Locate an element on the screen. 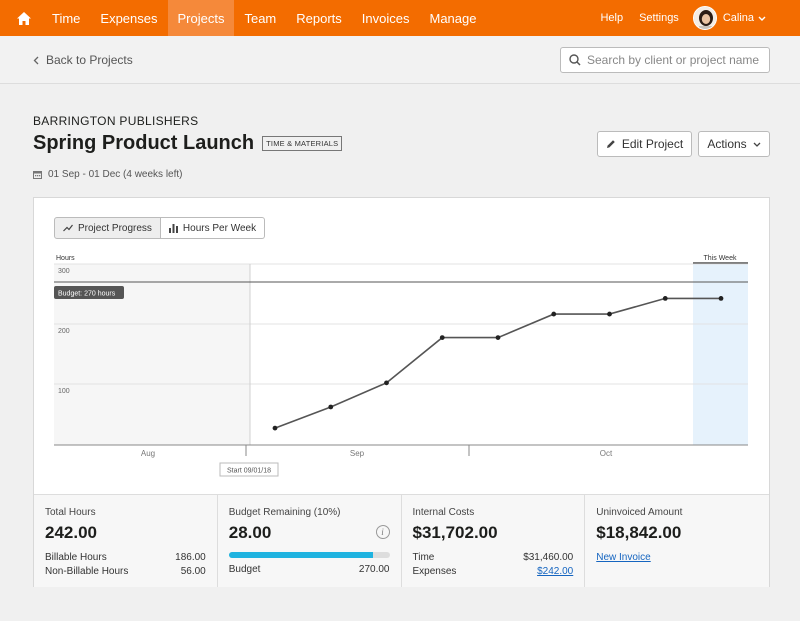 This screenshot has width=800, height=621. nav-reports: Reports is located at coordinates (319, 18).